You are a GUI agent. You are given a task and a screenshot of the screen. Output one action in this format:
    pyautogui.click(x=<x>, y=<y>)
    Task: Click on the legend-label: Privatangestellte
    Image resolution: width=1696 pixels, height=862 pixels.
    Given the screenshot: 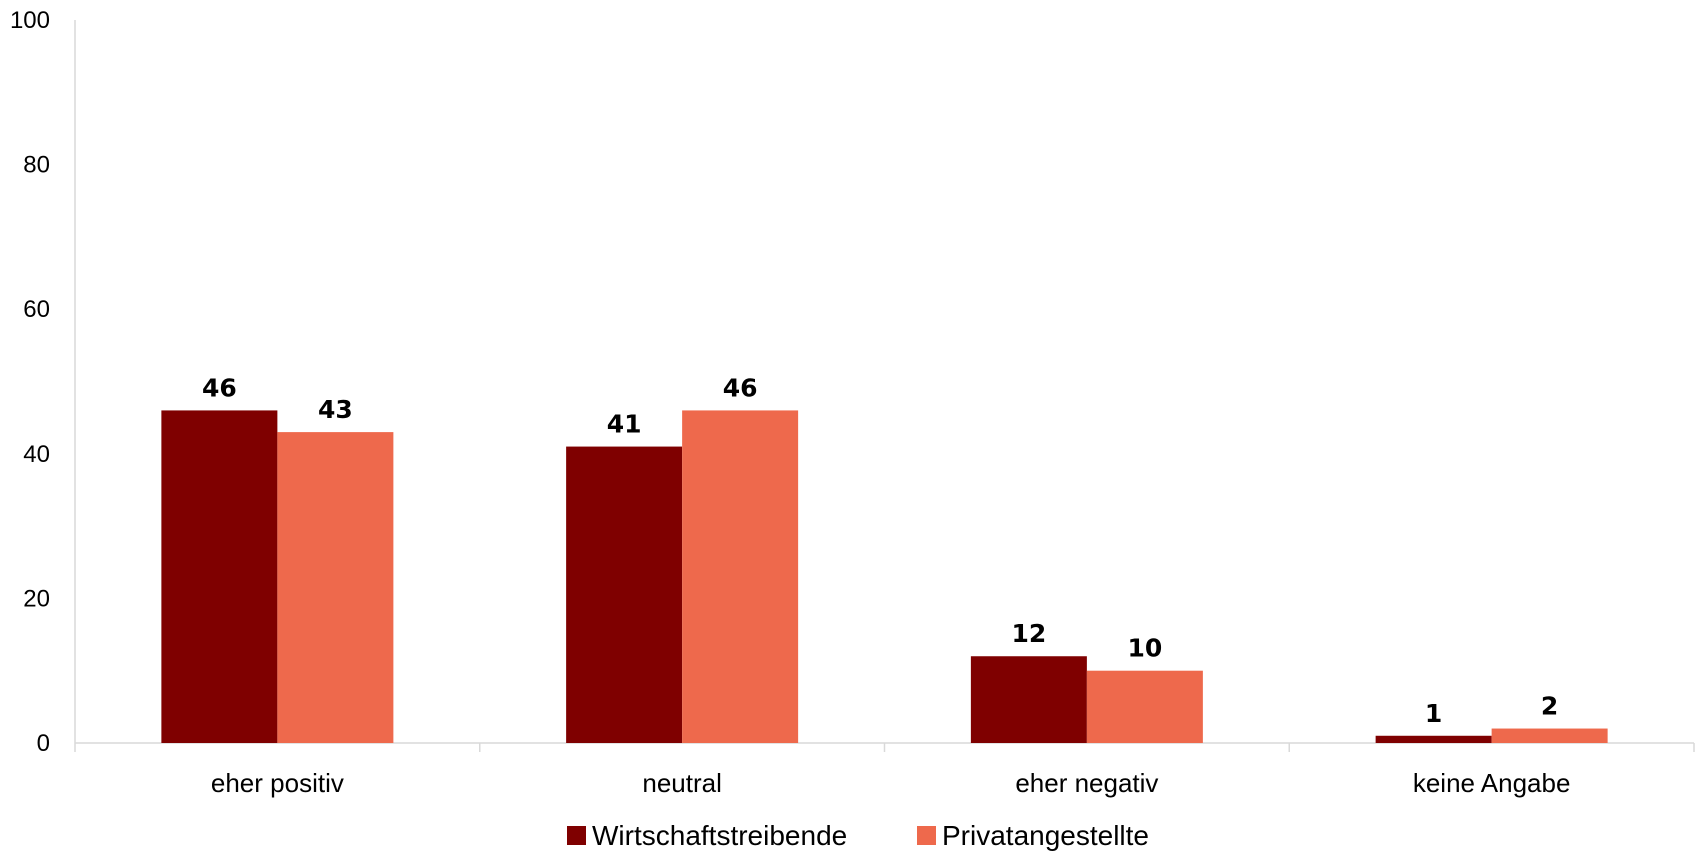 What is the action you would take?
    pyautogui.click(x=1045, y=835)
    